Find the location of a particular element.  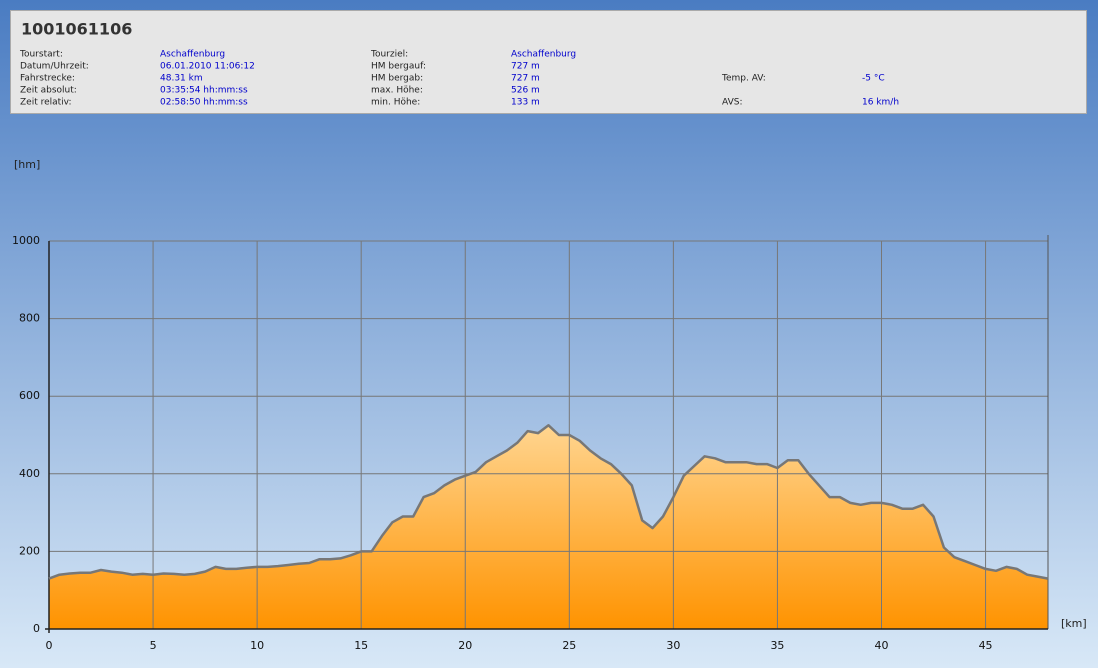

y-tick-label: 1000 is located at coordinates (26, 240).